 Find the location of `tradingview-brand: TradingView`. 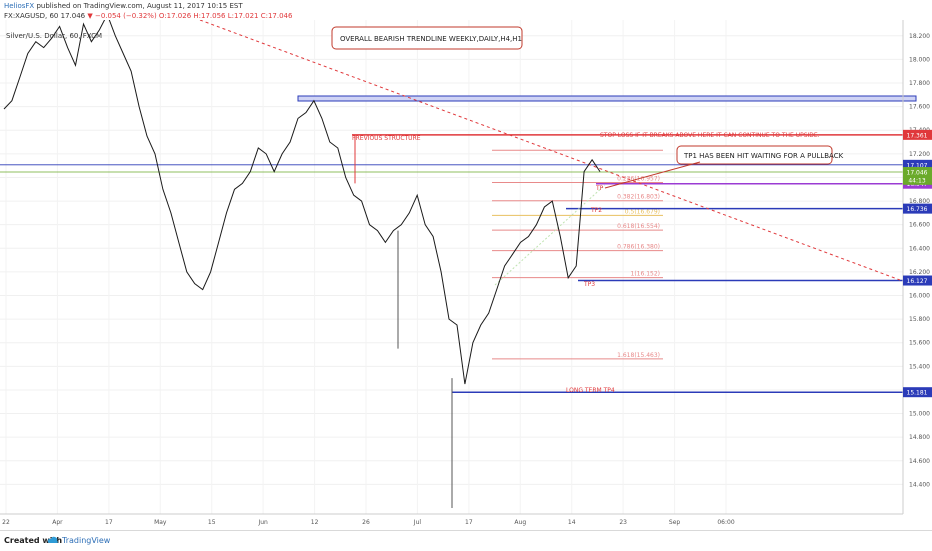

tradingview-brand: TradingView is located at coordinates (86, 540).